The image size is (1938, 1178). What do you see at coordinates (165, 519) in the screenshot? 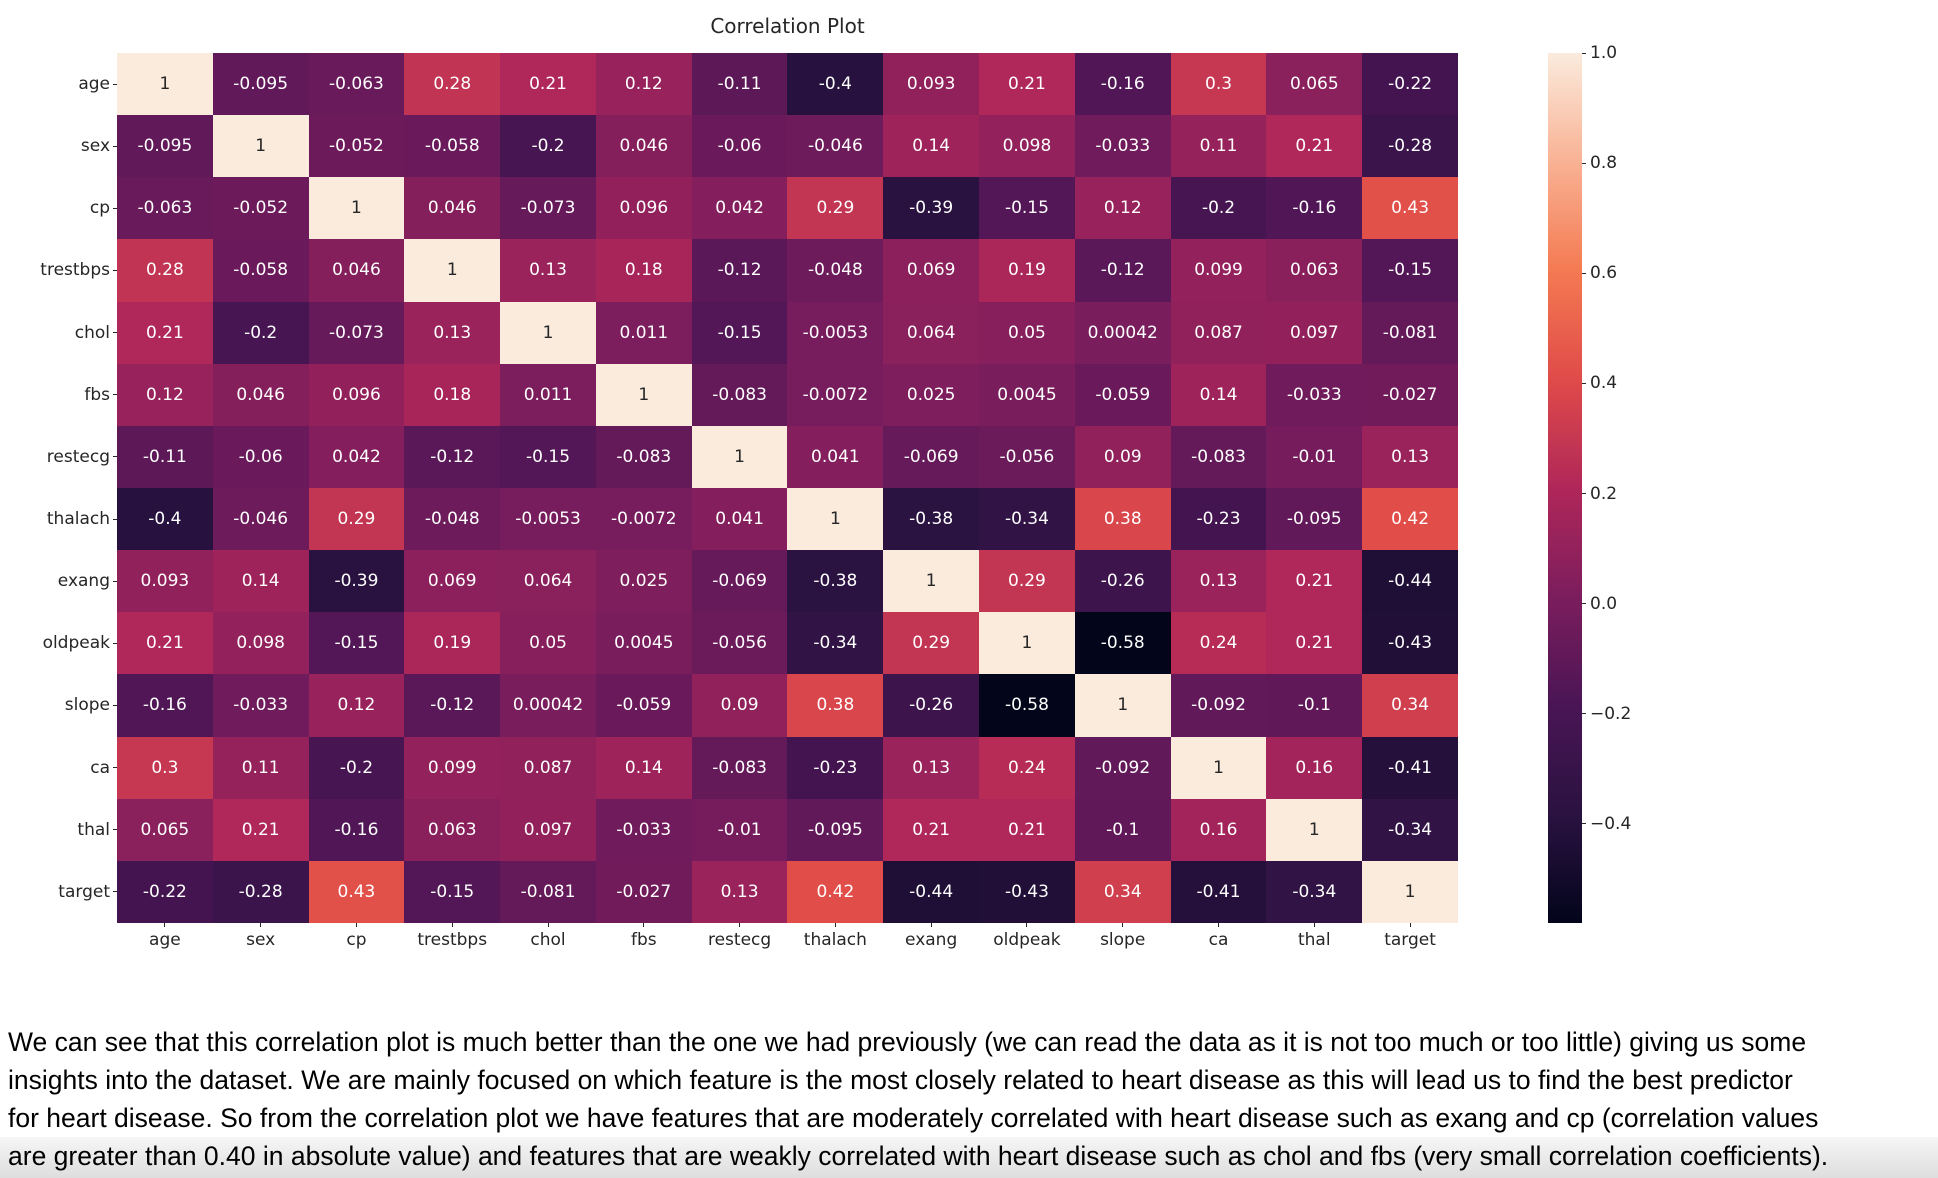
I see `heatmap-cell: -0.4` at bounding box center [165, 519].